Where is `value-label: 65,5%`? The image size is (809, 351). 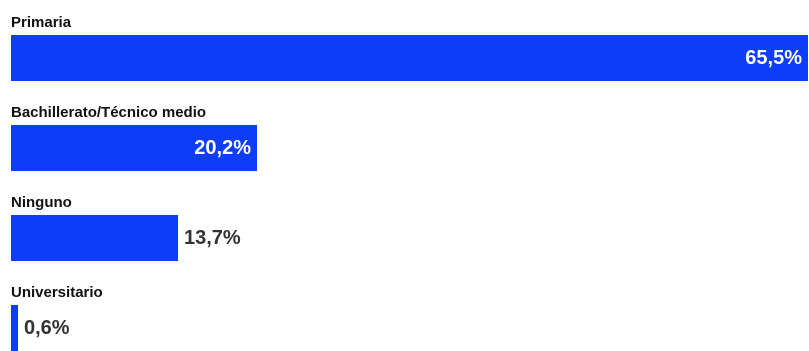
value-label: 65,5% is located at coordinates (773, 58).